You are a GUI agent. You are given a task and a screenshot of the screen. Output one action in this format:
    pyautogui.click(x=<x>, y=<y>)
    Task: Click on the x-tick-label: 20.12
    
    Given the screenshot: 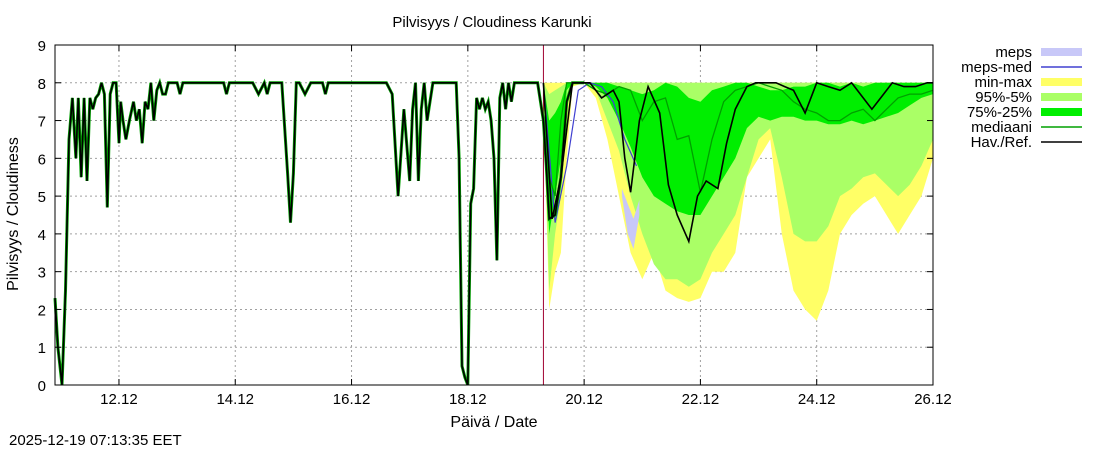 What is the action you would take?
    pyautogui.click(x=584, y=399)
    